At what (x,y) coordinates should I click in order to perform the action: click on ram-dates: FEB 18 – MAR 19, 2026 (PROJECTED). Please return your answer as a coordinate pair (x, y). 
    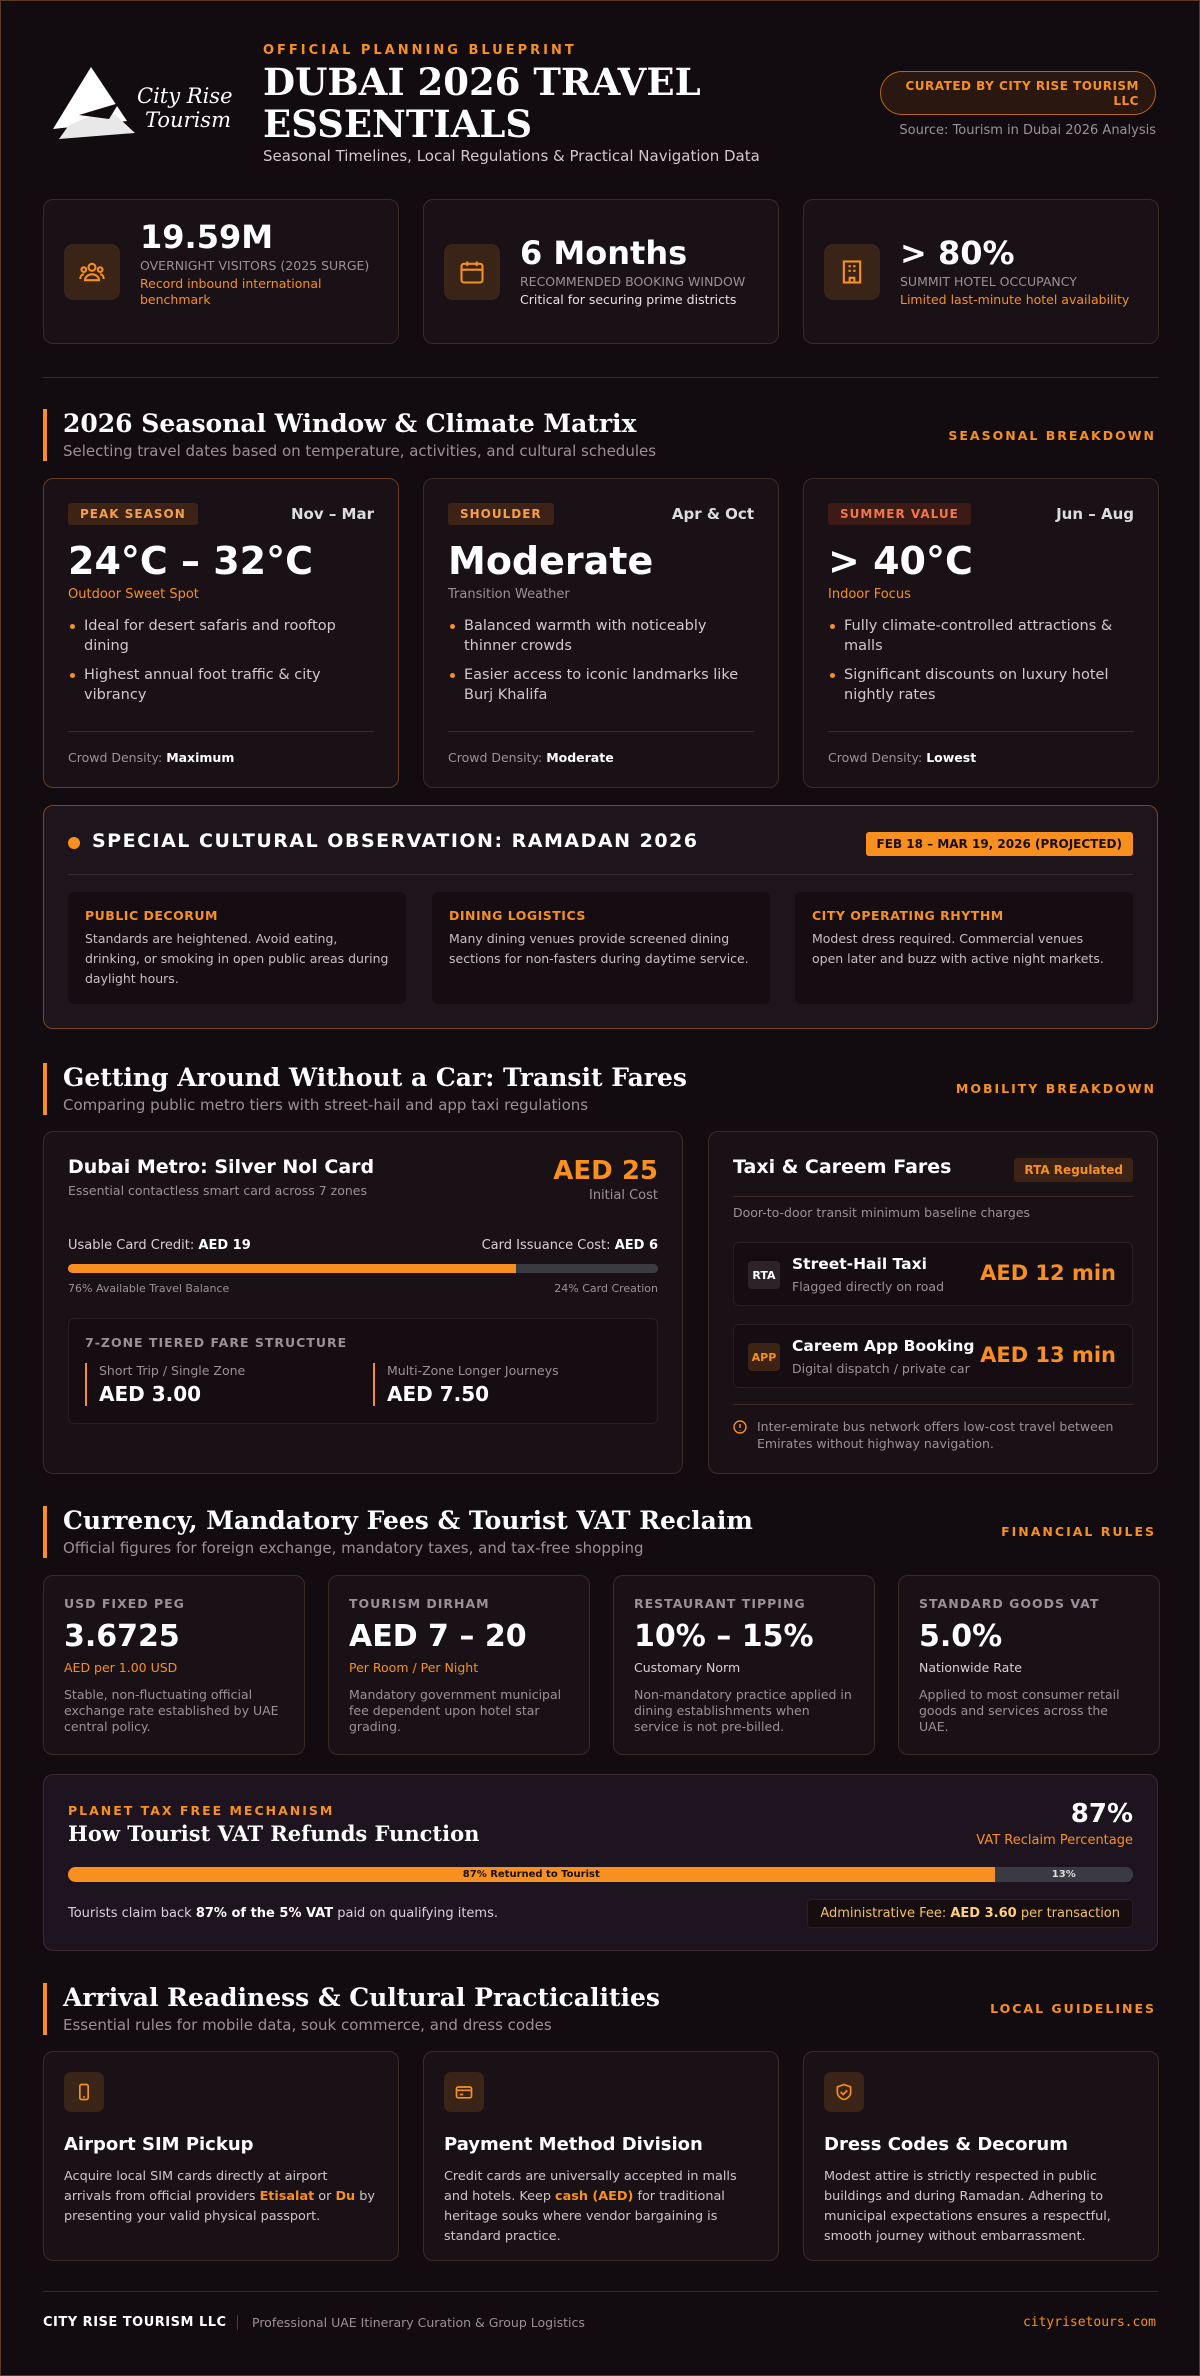
    Looking at the image, I should click on (999, 844).